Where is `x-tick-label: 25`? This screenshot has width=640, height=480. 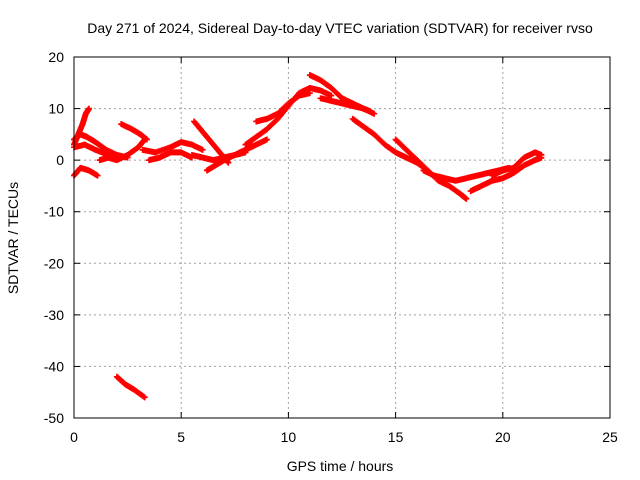 x-tick-label: 25 is located at coordinates (610, 437).